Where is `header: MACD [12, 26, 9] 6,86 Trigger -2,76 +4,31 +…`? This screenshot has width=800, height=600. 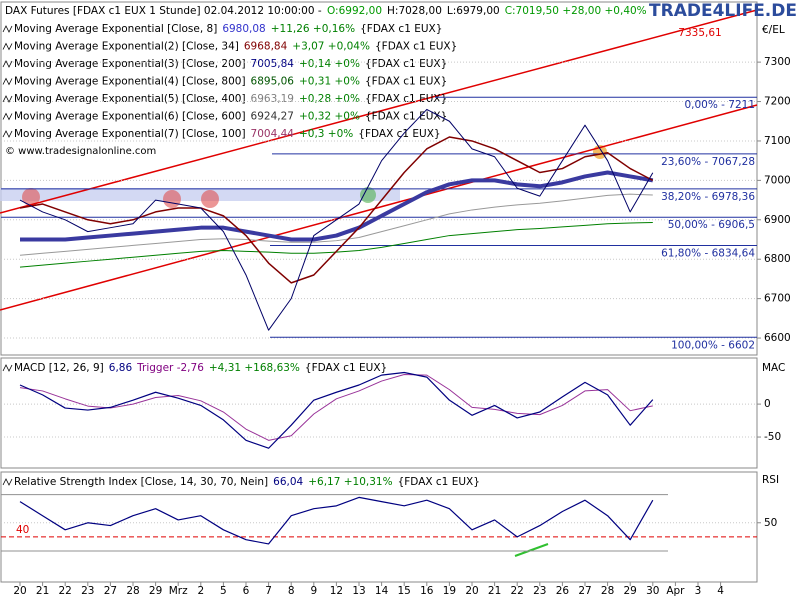
header: MACD [12, 26, 9] 6,86 Trigger -2,76 +4,31 +… is located at coordinates (200, 368).